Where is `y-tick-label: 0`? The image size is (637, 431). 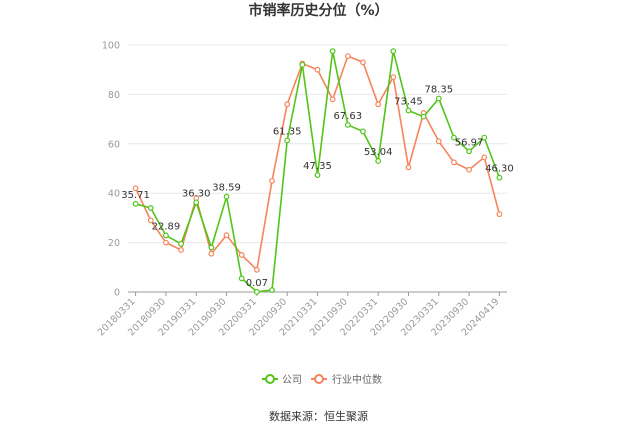
y-tick-label: 0 is located at coordinates (117, 293).